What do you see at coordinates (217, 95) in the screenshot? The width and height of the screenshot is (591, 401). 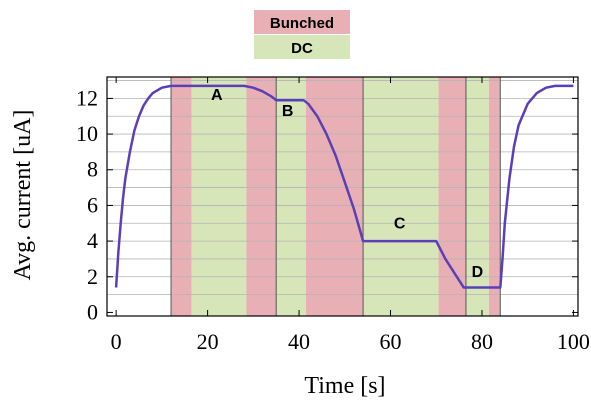 I see `annotation-a: A` at bounding box center [217, 95].